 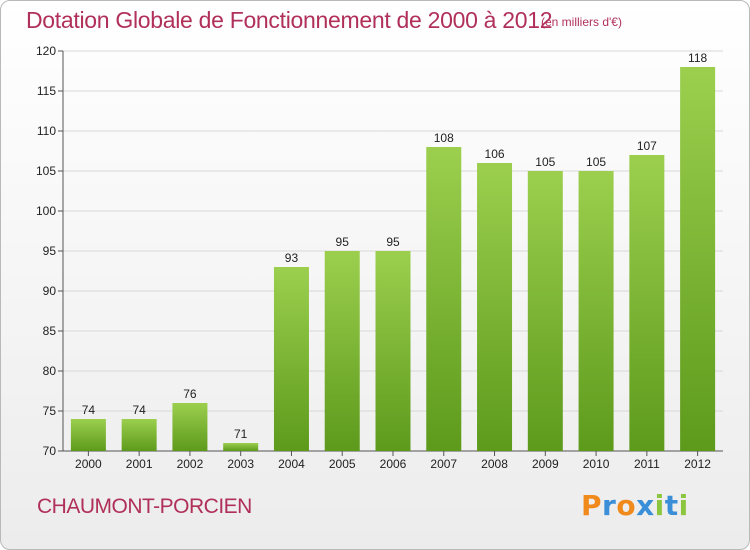 I want to click on y-tick-label: 75, so click(x=50, y=411).